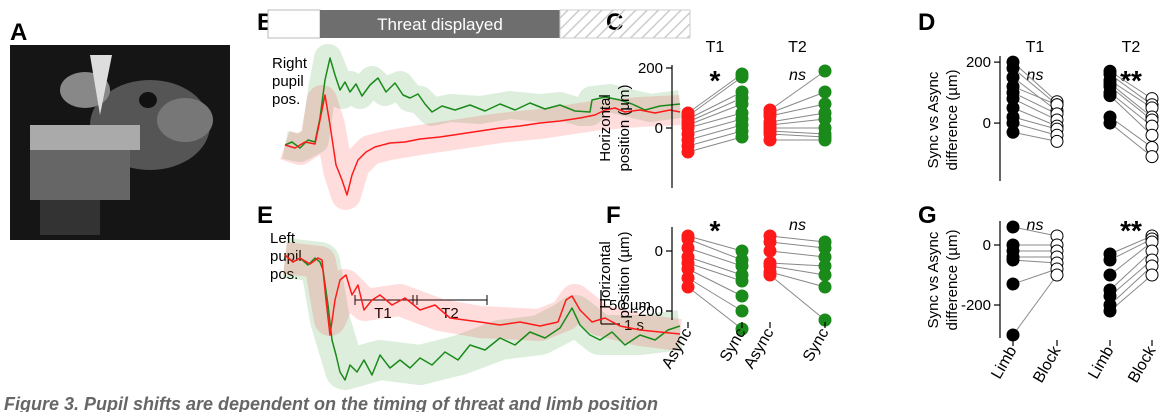  What do you see at coordinates (1101, 362) in the screenshot?
I see `x-tick-label: Limb` at bounding box center [1101, 362].